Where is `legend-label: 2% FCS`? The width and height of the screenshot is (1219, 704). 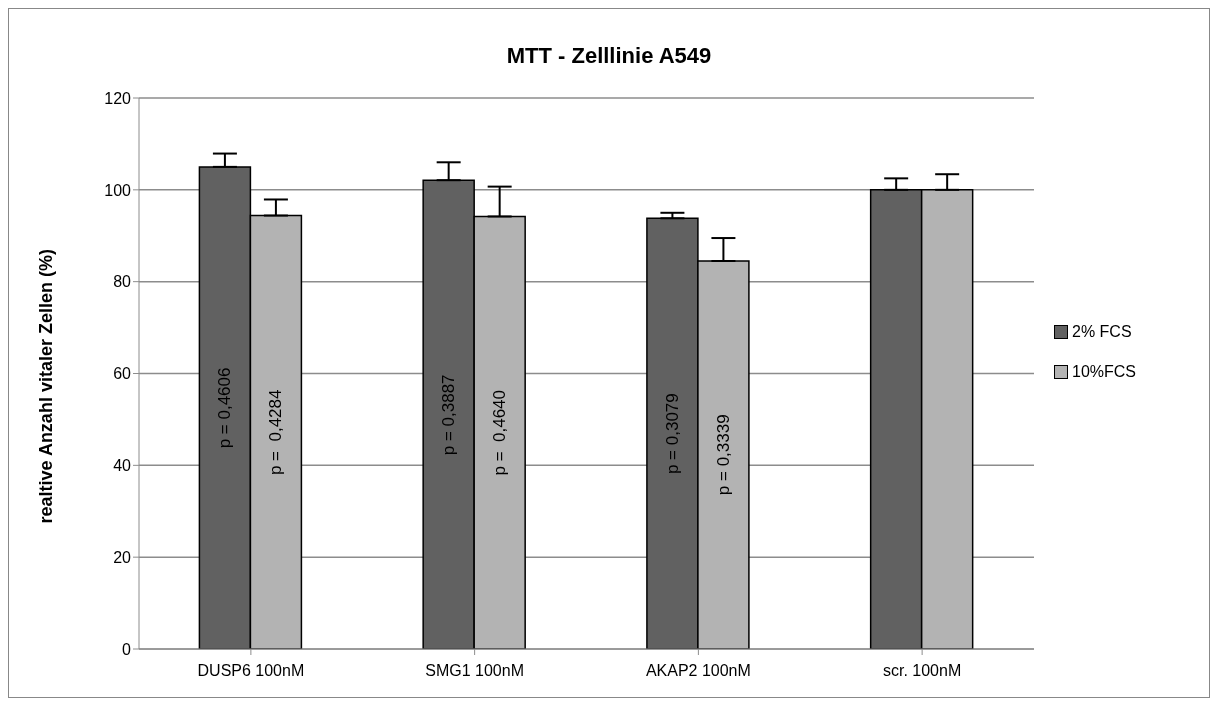
legend-label: 2% FCS is located at coordinates (1102, 332).